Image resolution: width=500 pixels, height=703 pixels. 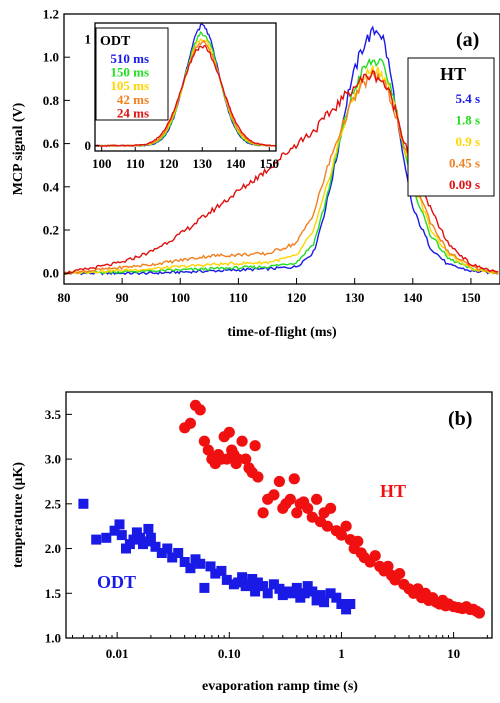 What do you see at coordinates (51, 273) in the screenshot?
I see `panel-a-y-tick-label: 0.0` at bounding box center [51, 273].